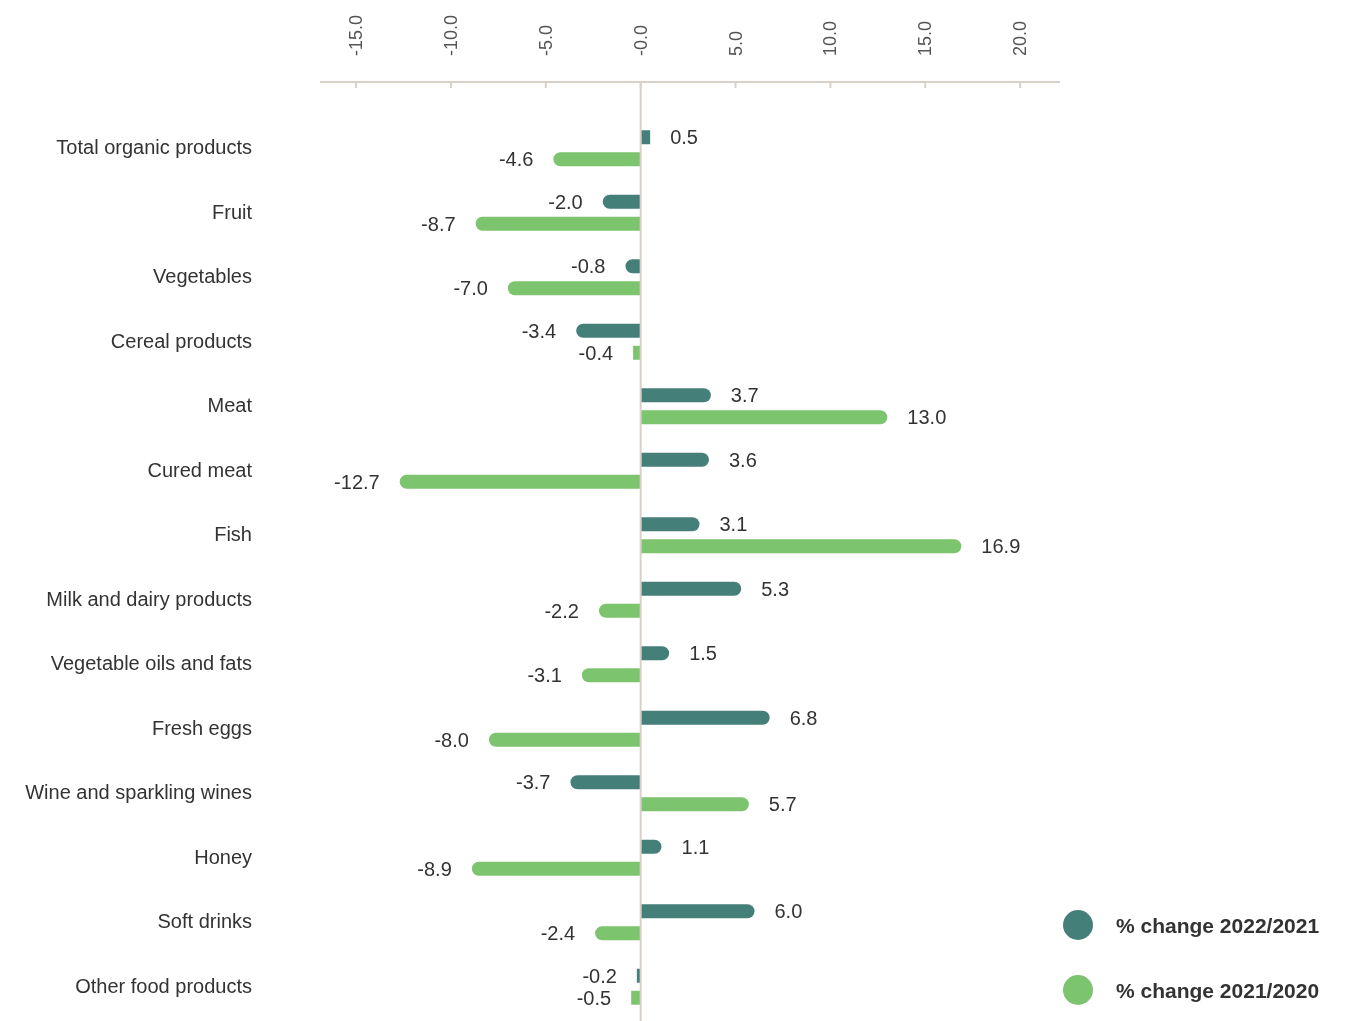 This screenshot has height=1021, width=1346. Describe the element at coordinates (588, 266) in the screenshot. I see `data-label: -0.8` at that location.